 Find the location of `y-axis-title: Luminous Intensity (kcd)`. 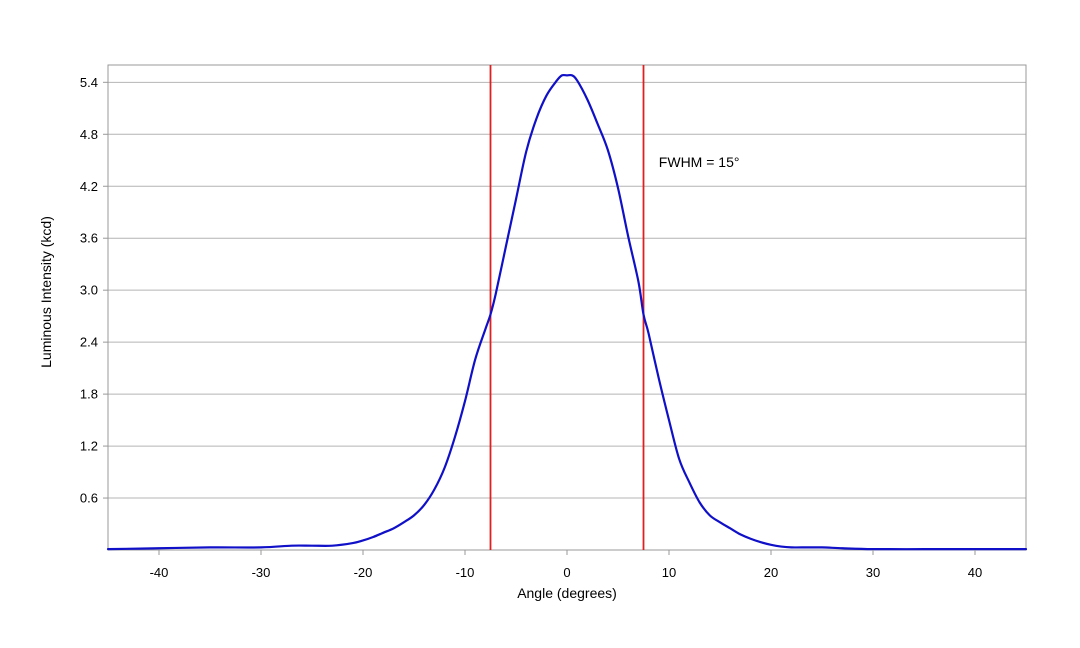

y-axis-title: Luminous Intensity (kcd) is located at coordinates (46, 292).